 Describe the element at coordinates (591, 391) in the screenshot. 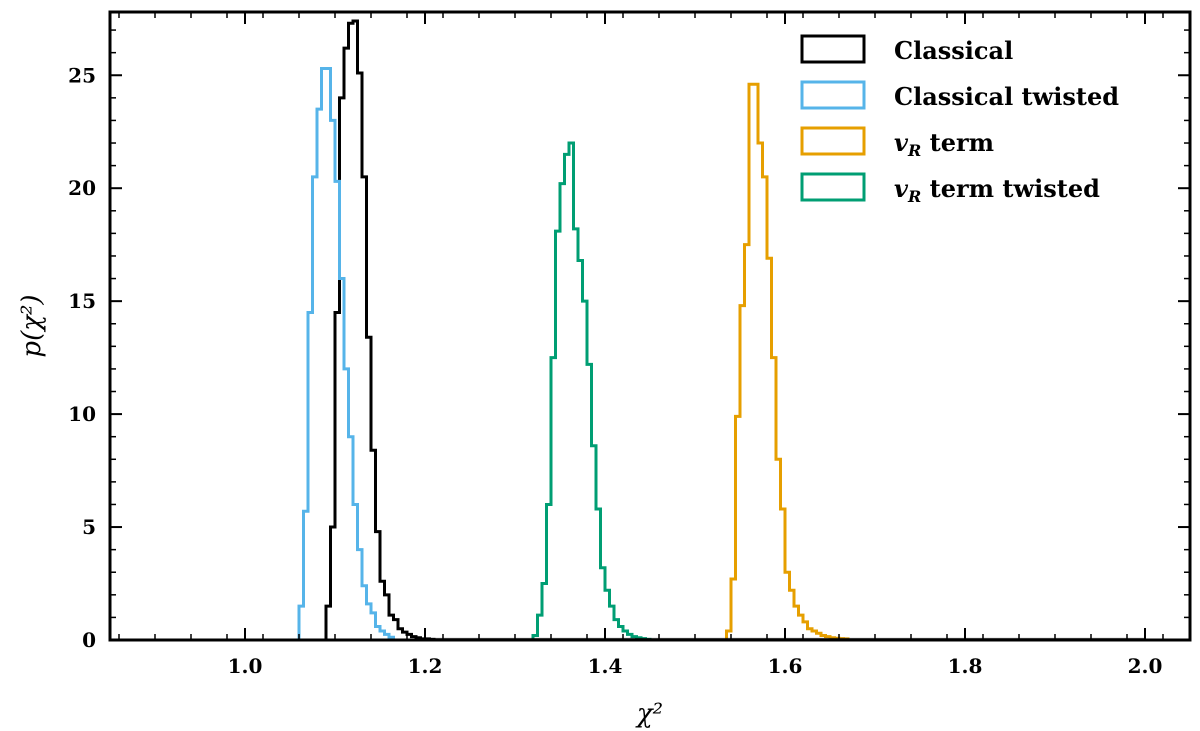

I see `series-v-r-term-twisted-step` at that location.